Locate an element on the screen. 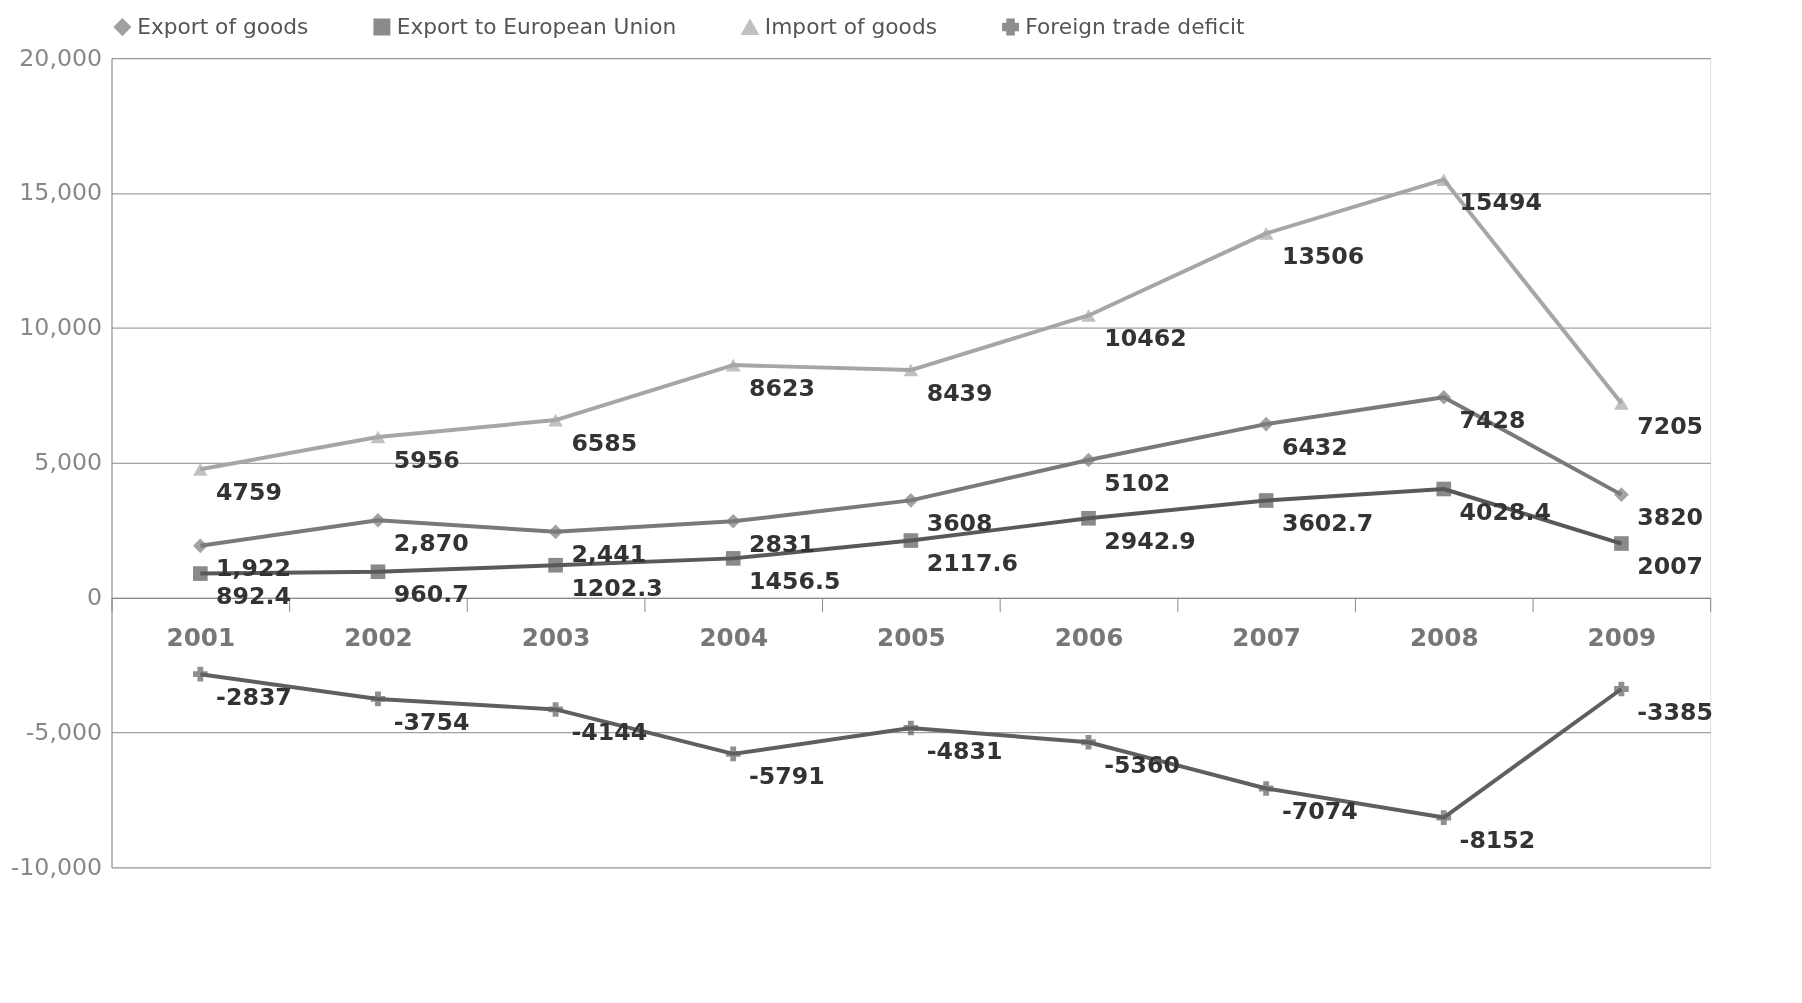 This screenshot has height=1003, width=1802. legend-label: Export of goods is located at coordinates (223, 26).